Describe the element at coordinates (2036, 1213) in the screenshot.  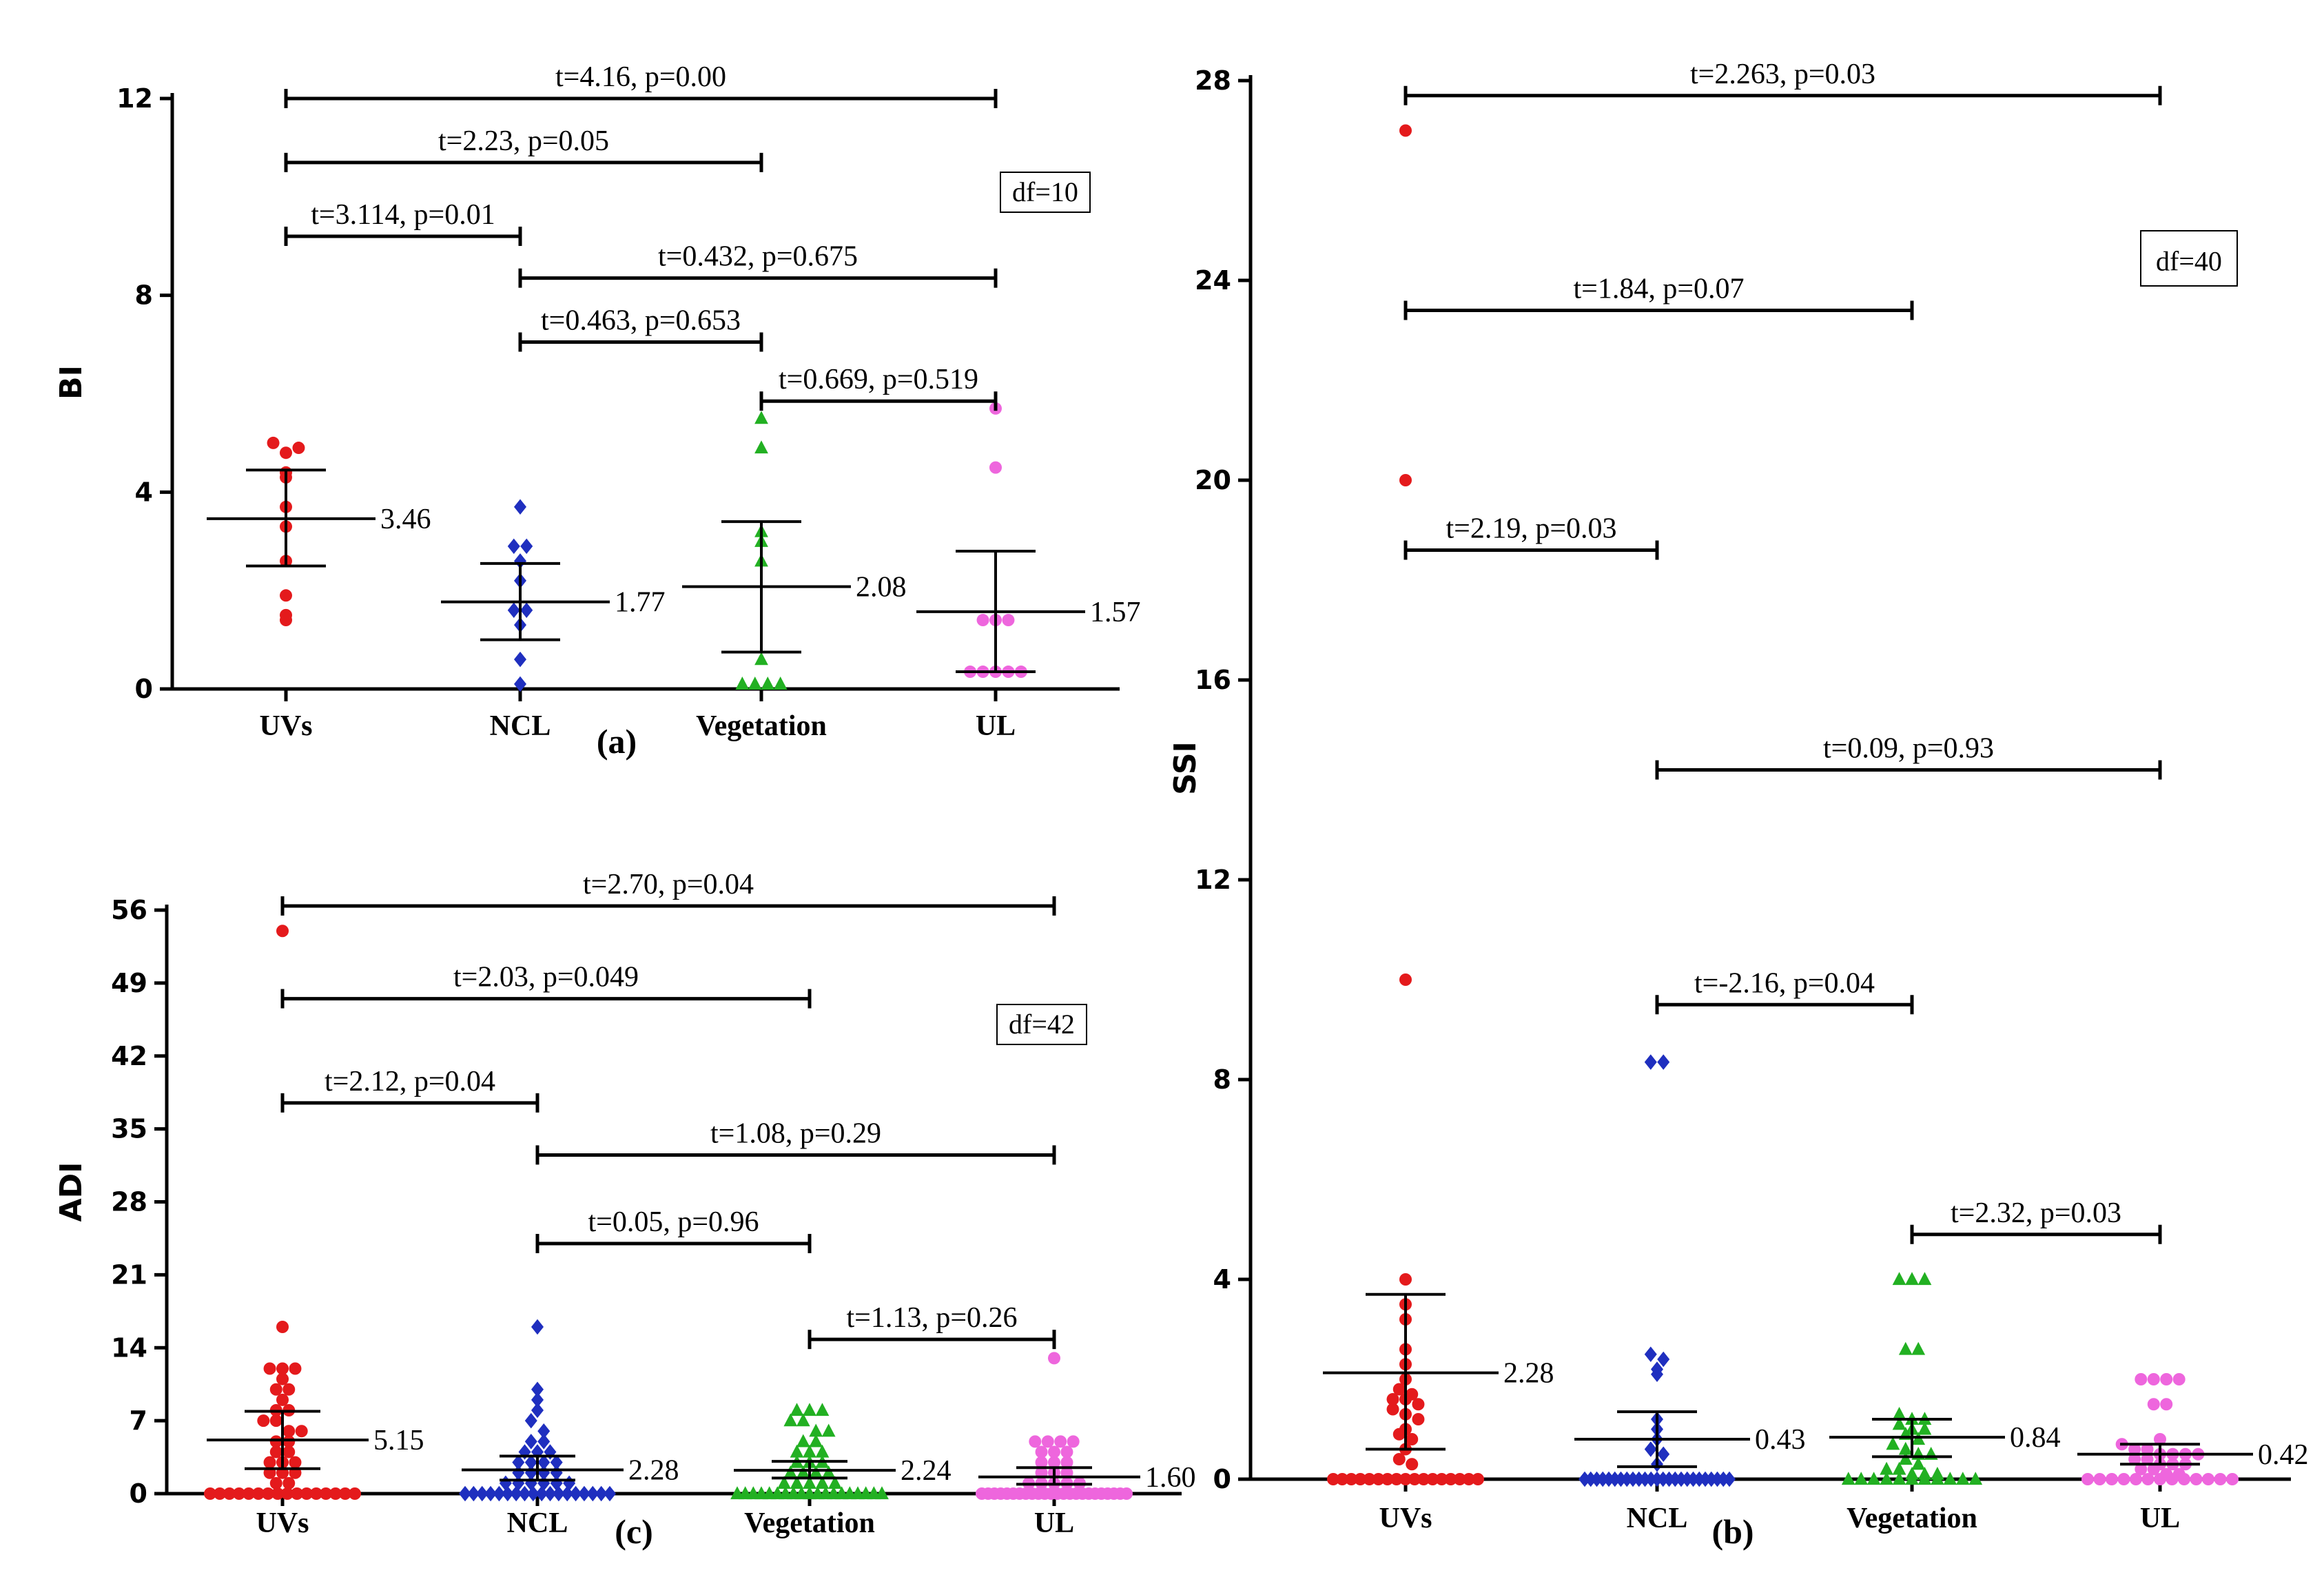
I see `comparison-label: t=2.32, p=0.03` at that location.